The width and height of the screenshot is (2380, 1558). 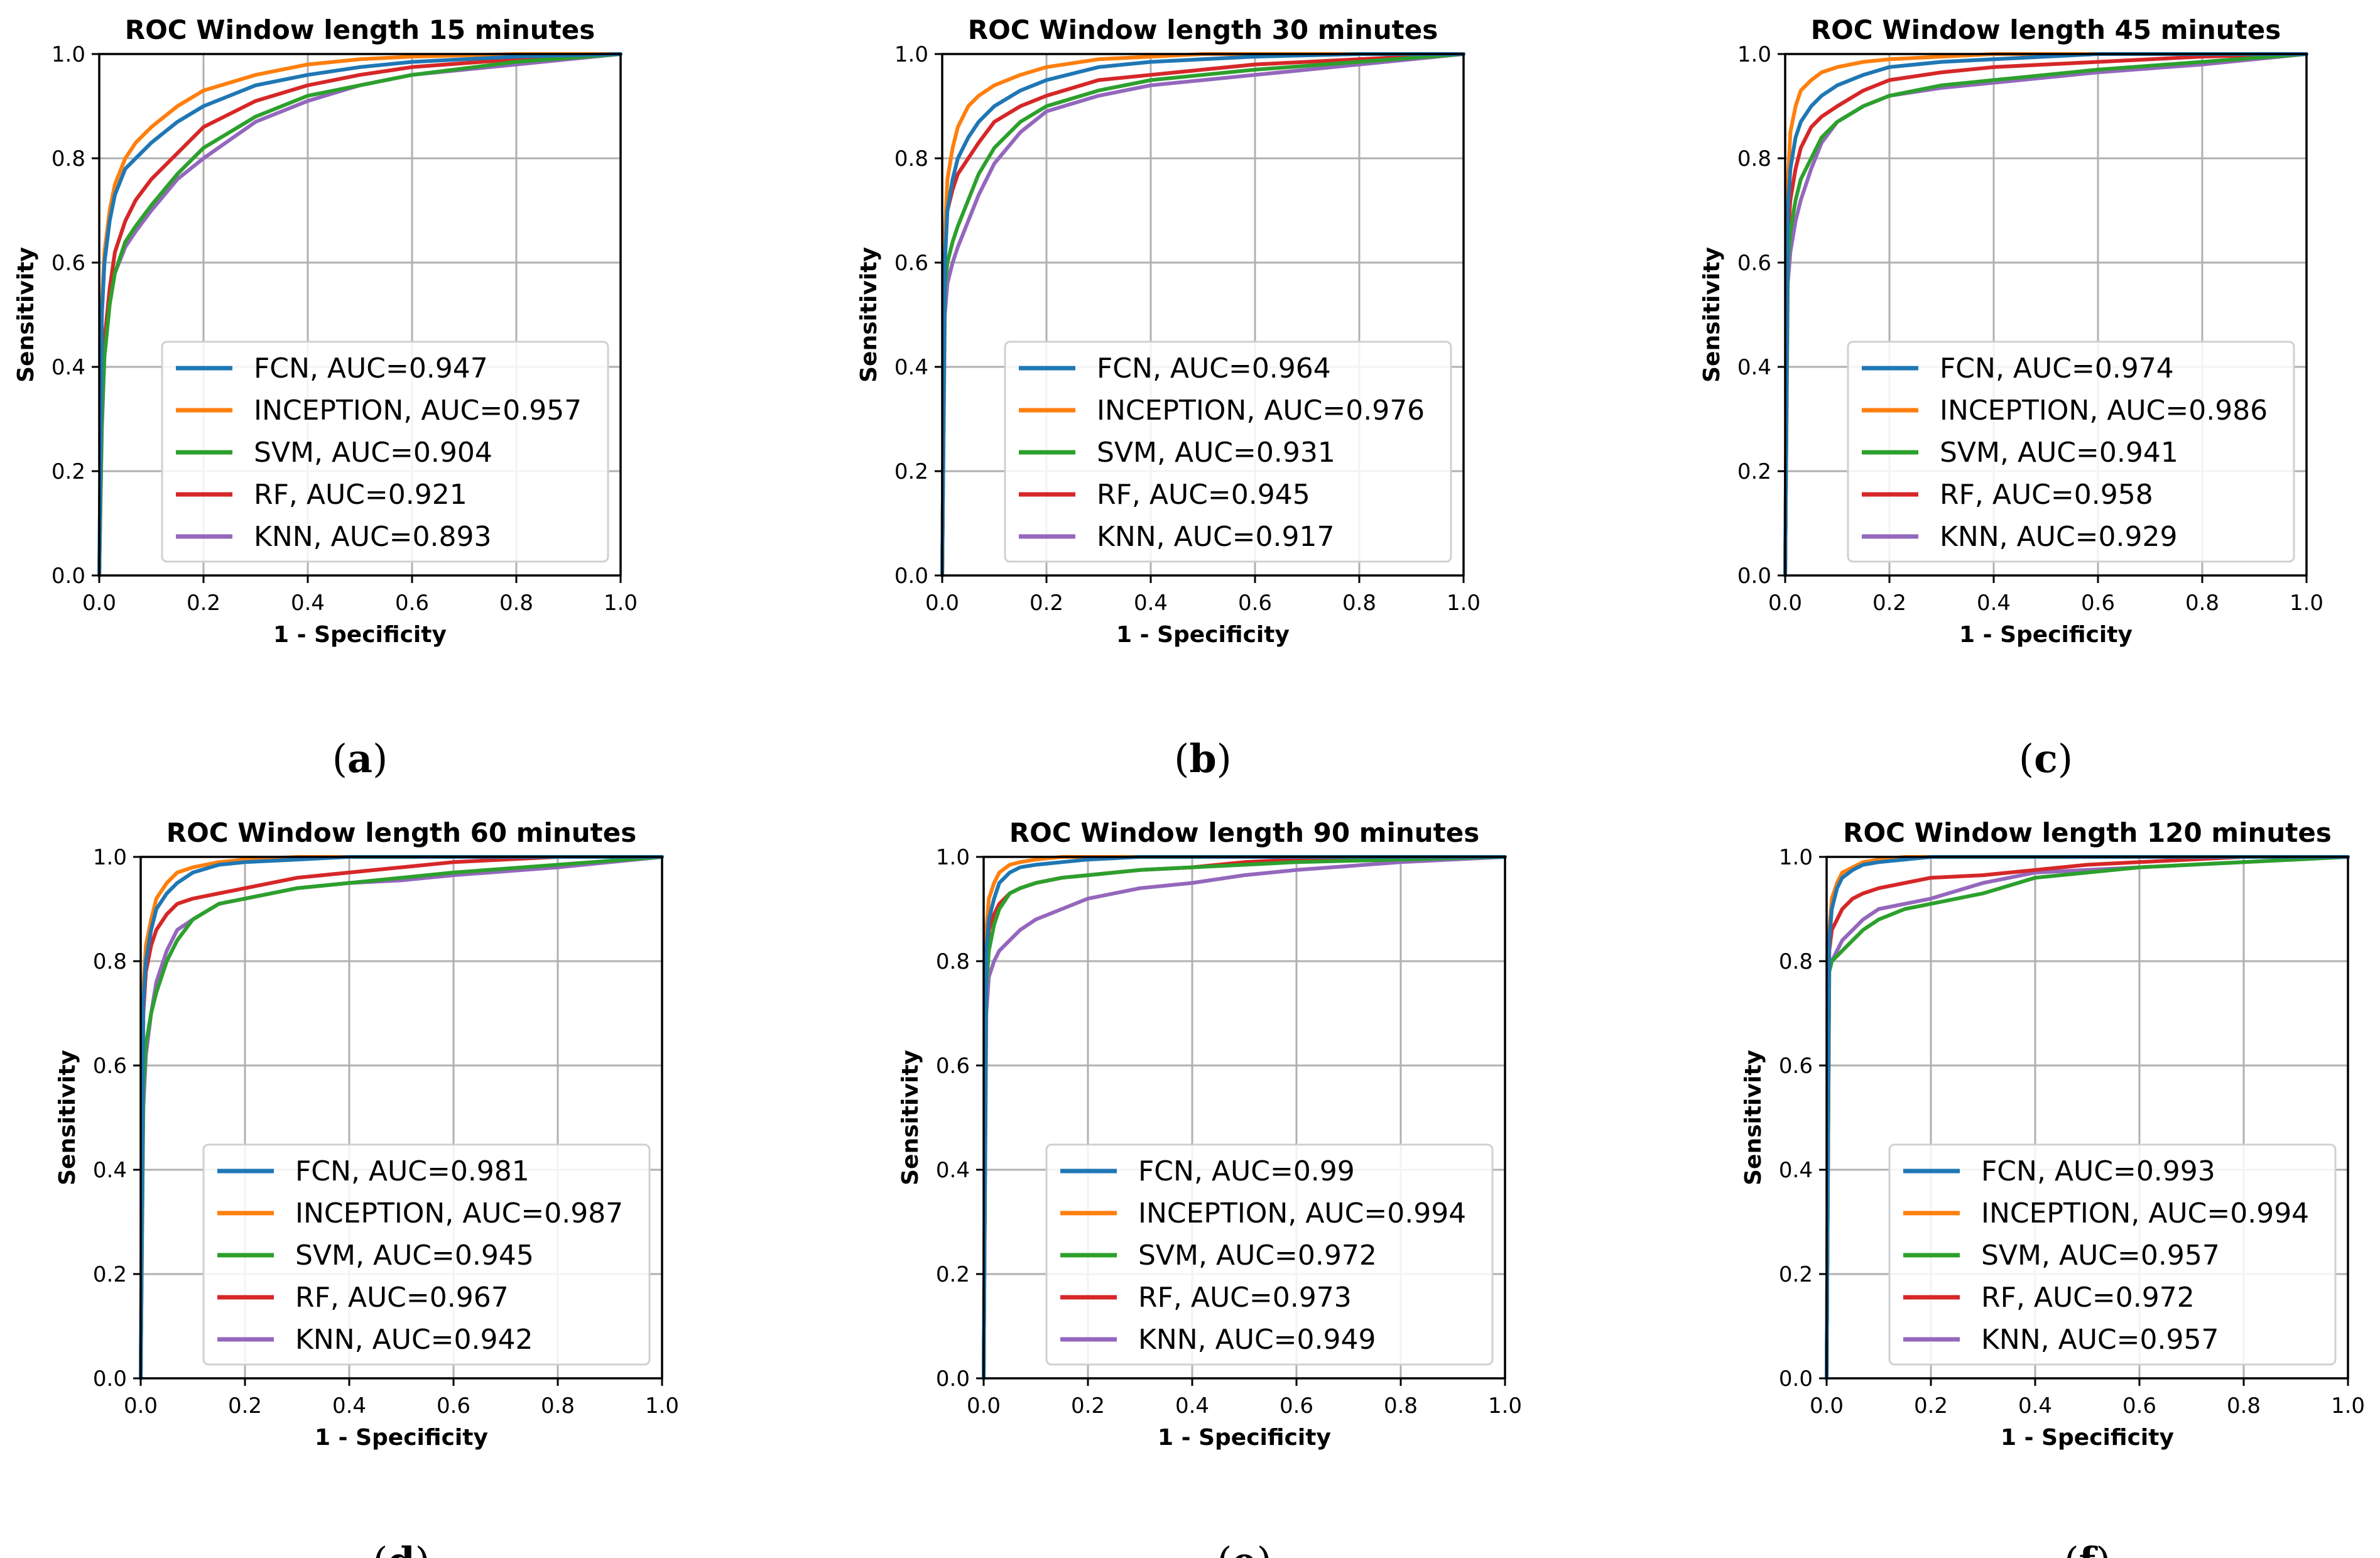 What do you see at coordinates (911, 263) in the screenshot?
I see `y-tick-label: 0.6` at bounding box center [911, 263].